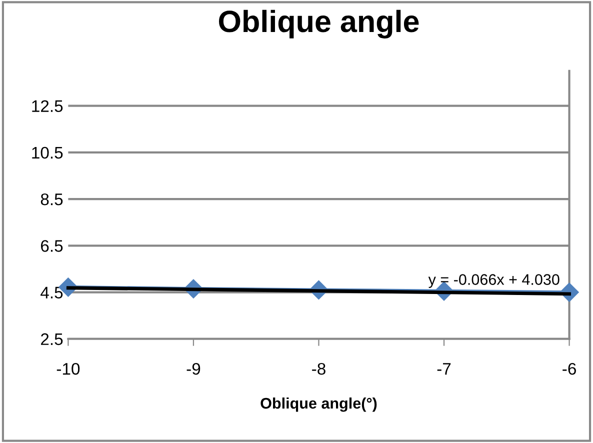 This screenshot has height=443, width=593. I want to click on x-tick-label: -9, so click(193, 368).